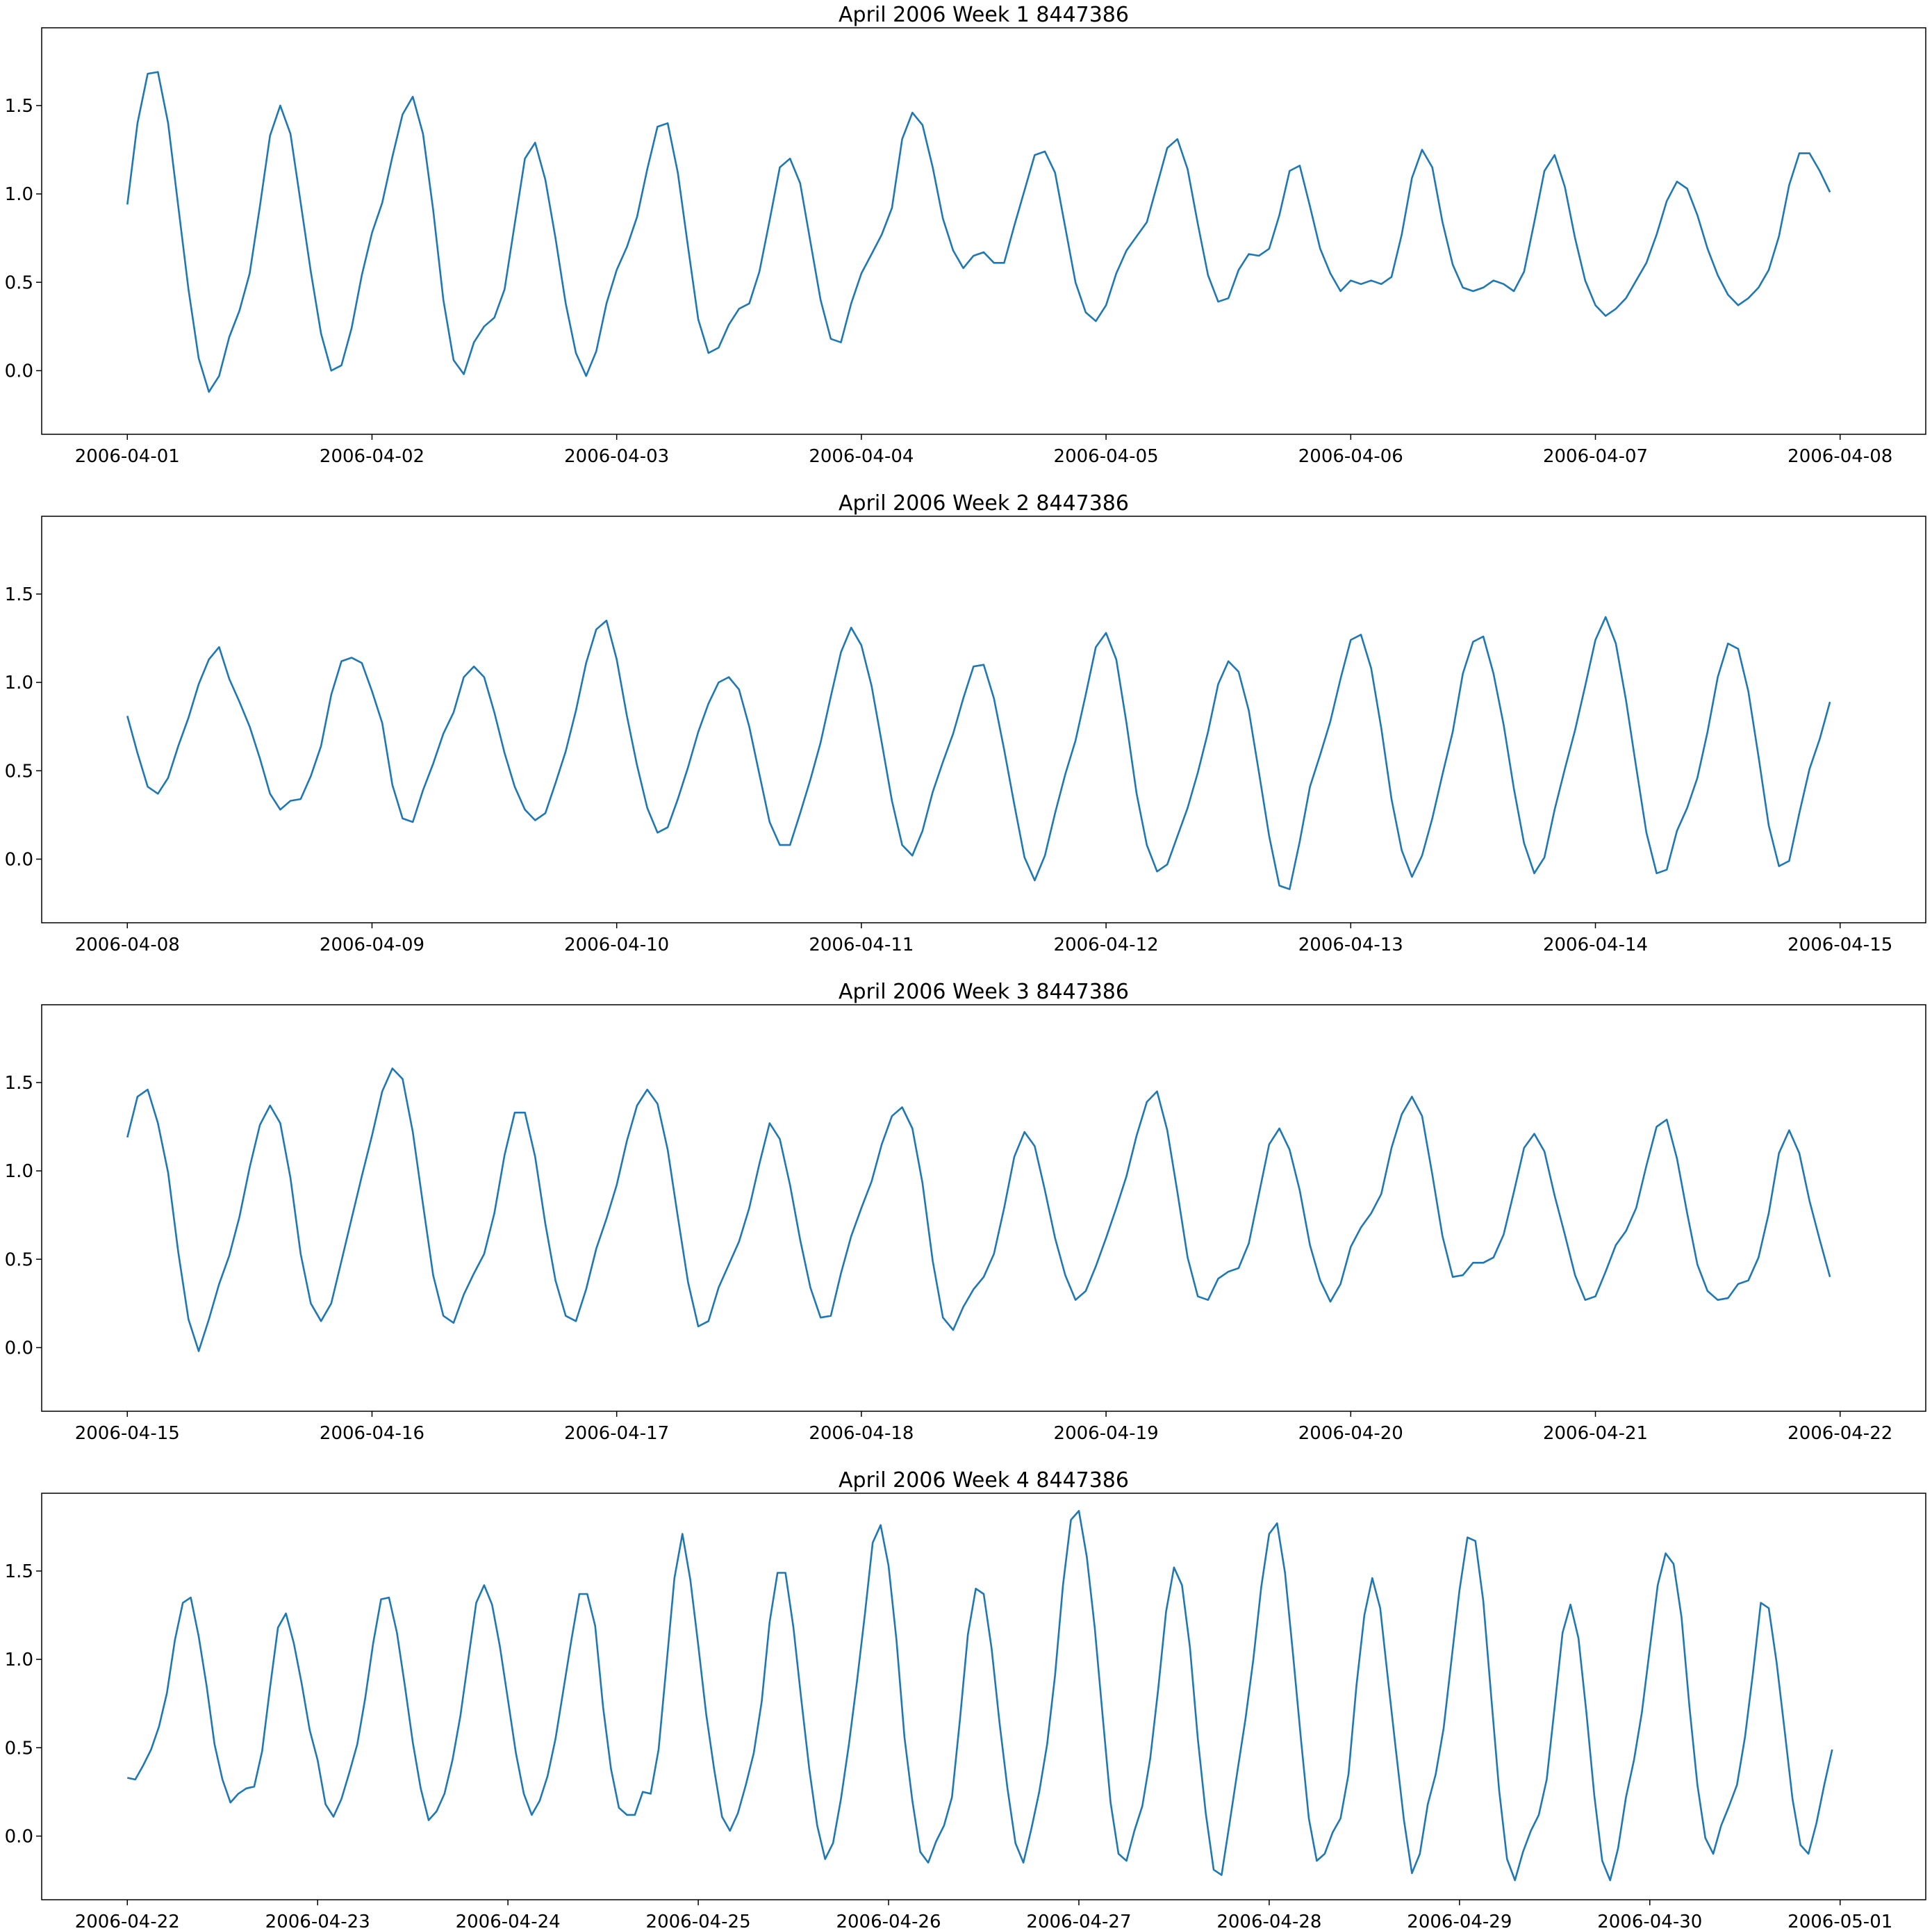  What do you see at coordinates (861, 457) in the screenshot?
I see `x-tick-label: 2006-04-04` at bounding box center [861, 457].